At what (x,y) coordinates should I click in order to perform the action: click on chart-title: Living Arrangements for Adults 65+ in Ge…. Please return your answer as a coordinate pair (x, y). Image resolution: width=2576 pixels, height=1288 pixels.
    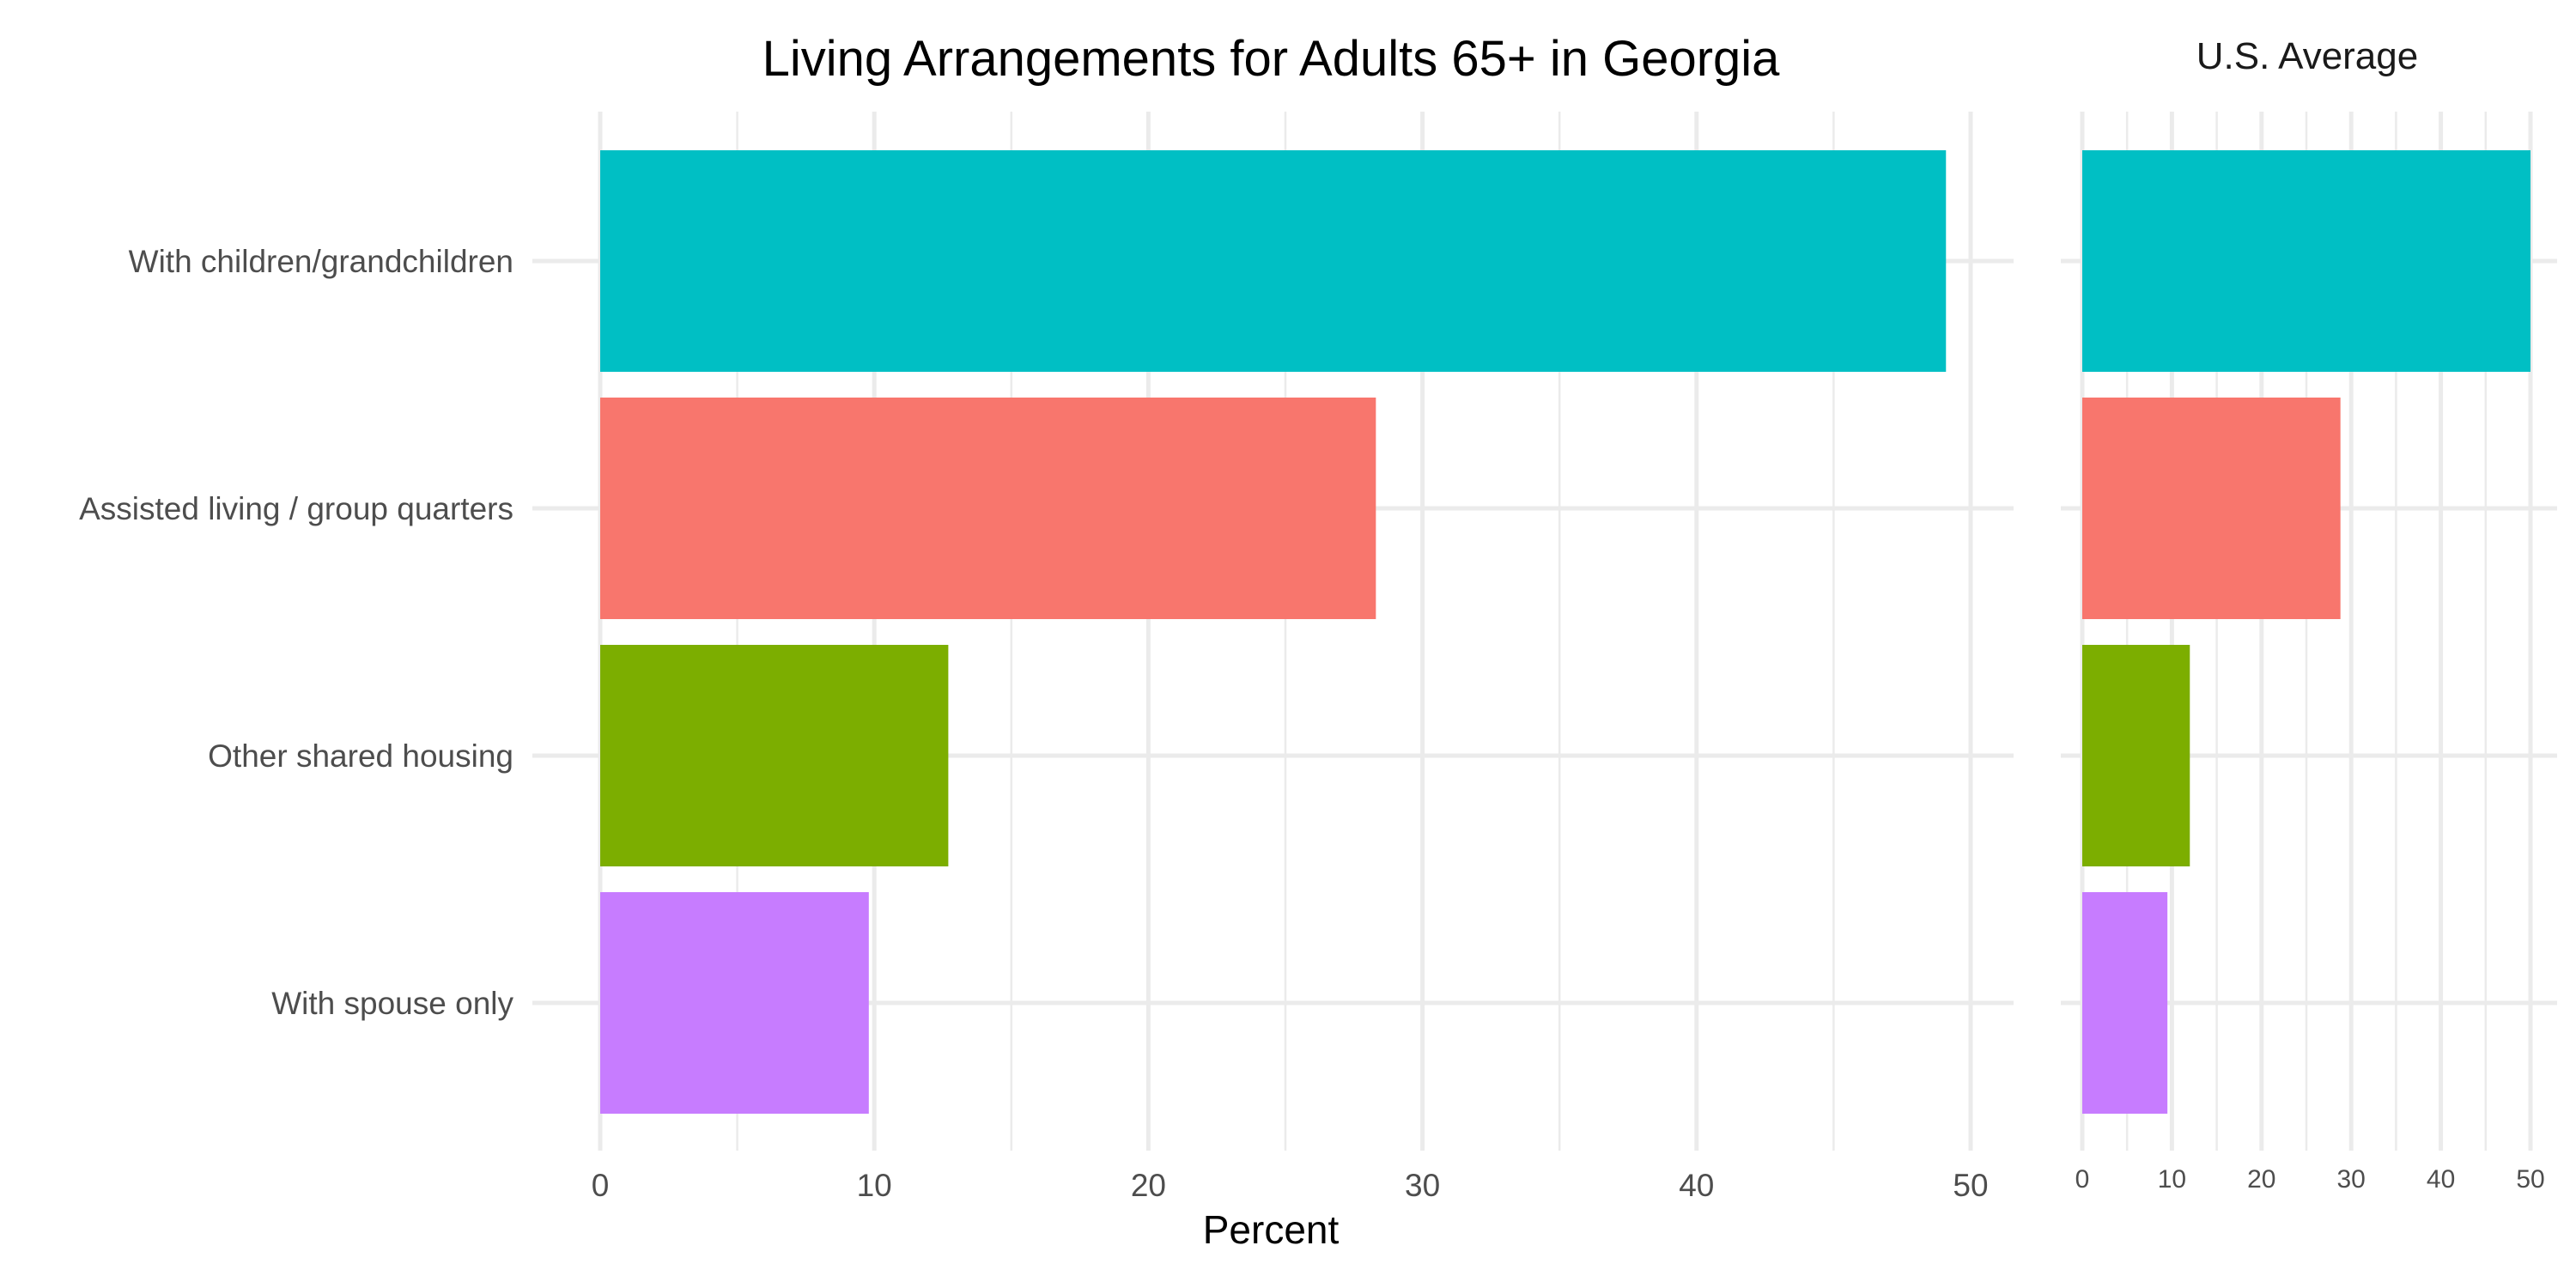
    Looking at the image, I should click on (1272, 59).